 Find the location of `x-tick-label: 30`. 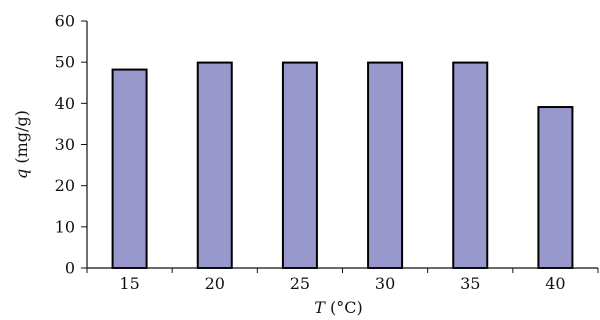

x-tick-label: 30 is located at coordinates (385, 283).